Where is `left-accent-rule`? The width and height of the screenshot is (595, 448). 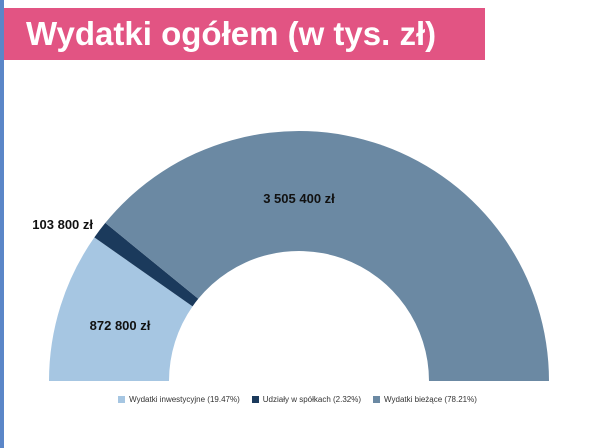
left-accent-rule is located at coordinates (2, 224).